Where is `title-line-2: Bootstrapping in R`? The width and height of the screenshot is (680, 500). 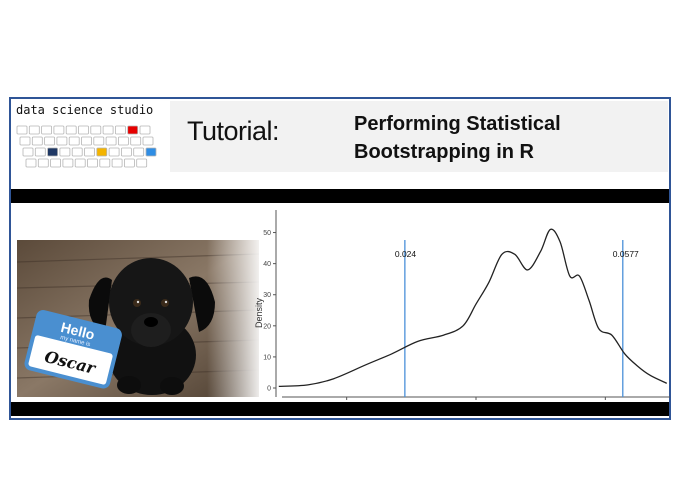 title-line-2: Bootstrapping in R is located at coordinates (444, 152).